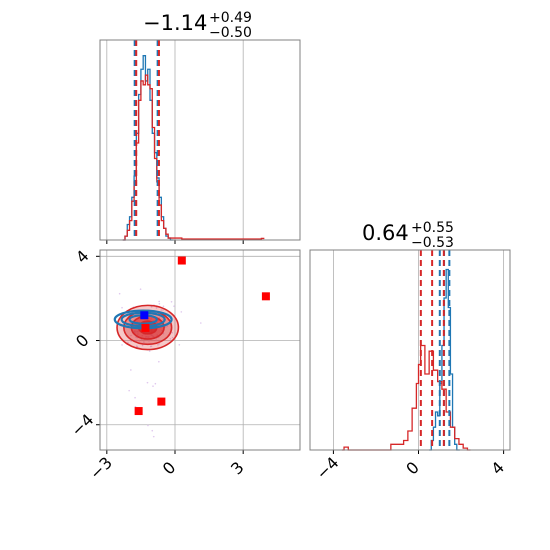 The width and height of the screenshot is (550, 550). I want to click on x-tick-label-right-1: 0, so click(412, 468).